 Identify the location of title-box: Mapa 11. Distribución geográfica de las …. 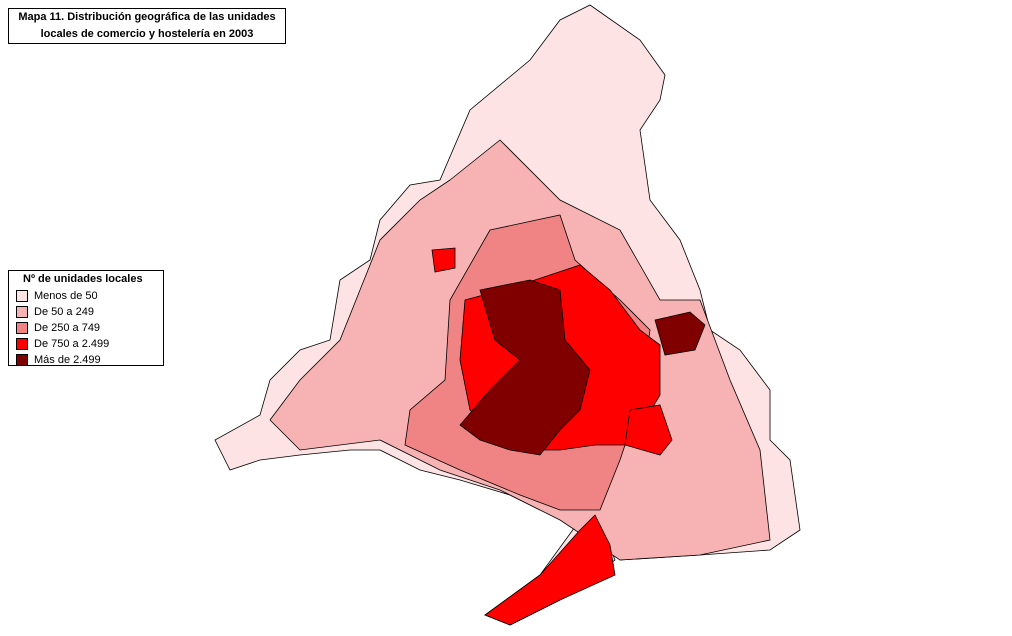
(147, 26).